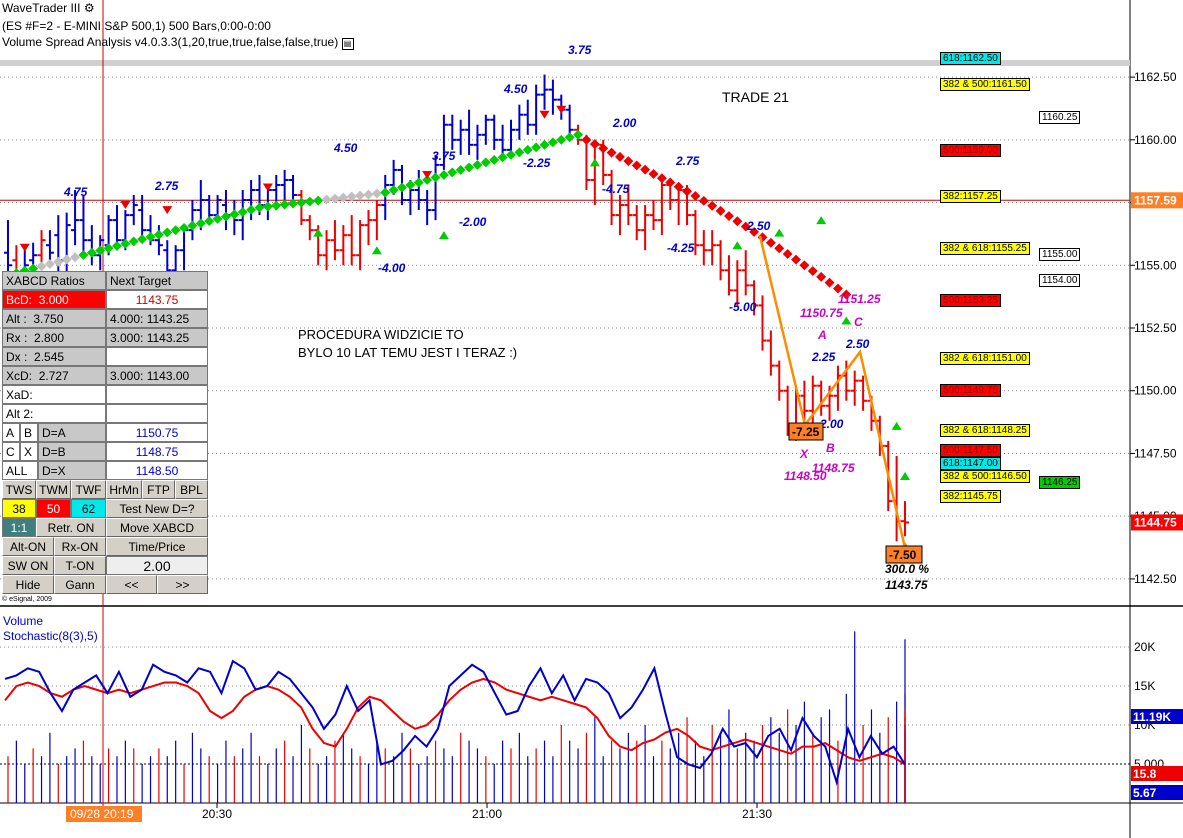 This screenshot has width=1183, height=838. Describe the element at coordinates (455, 723) in the screenshot. I see `stochastic-fast-line` at that location.